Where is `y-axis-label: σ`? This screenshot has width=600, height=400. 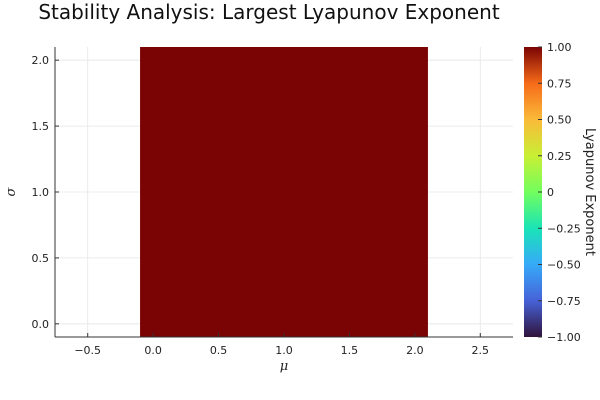 y-axis-label: σ is located at coordinates (11, 191).